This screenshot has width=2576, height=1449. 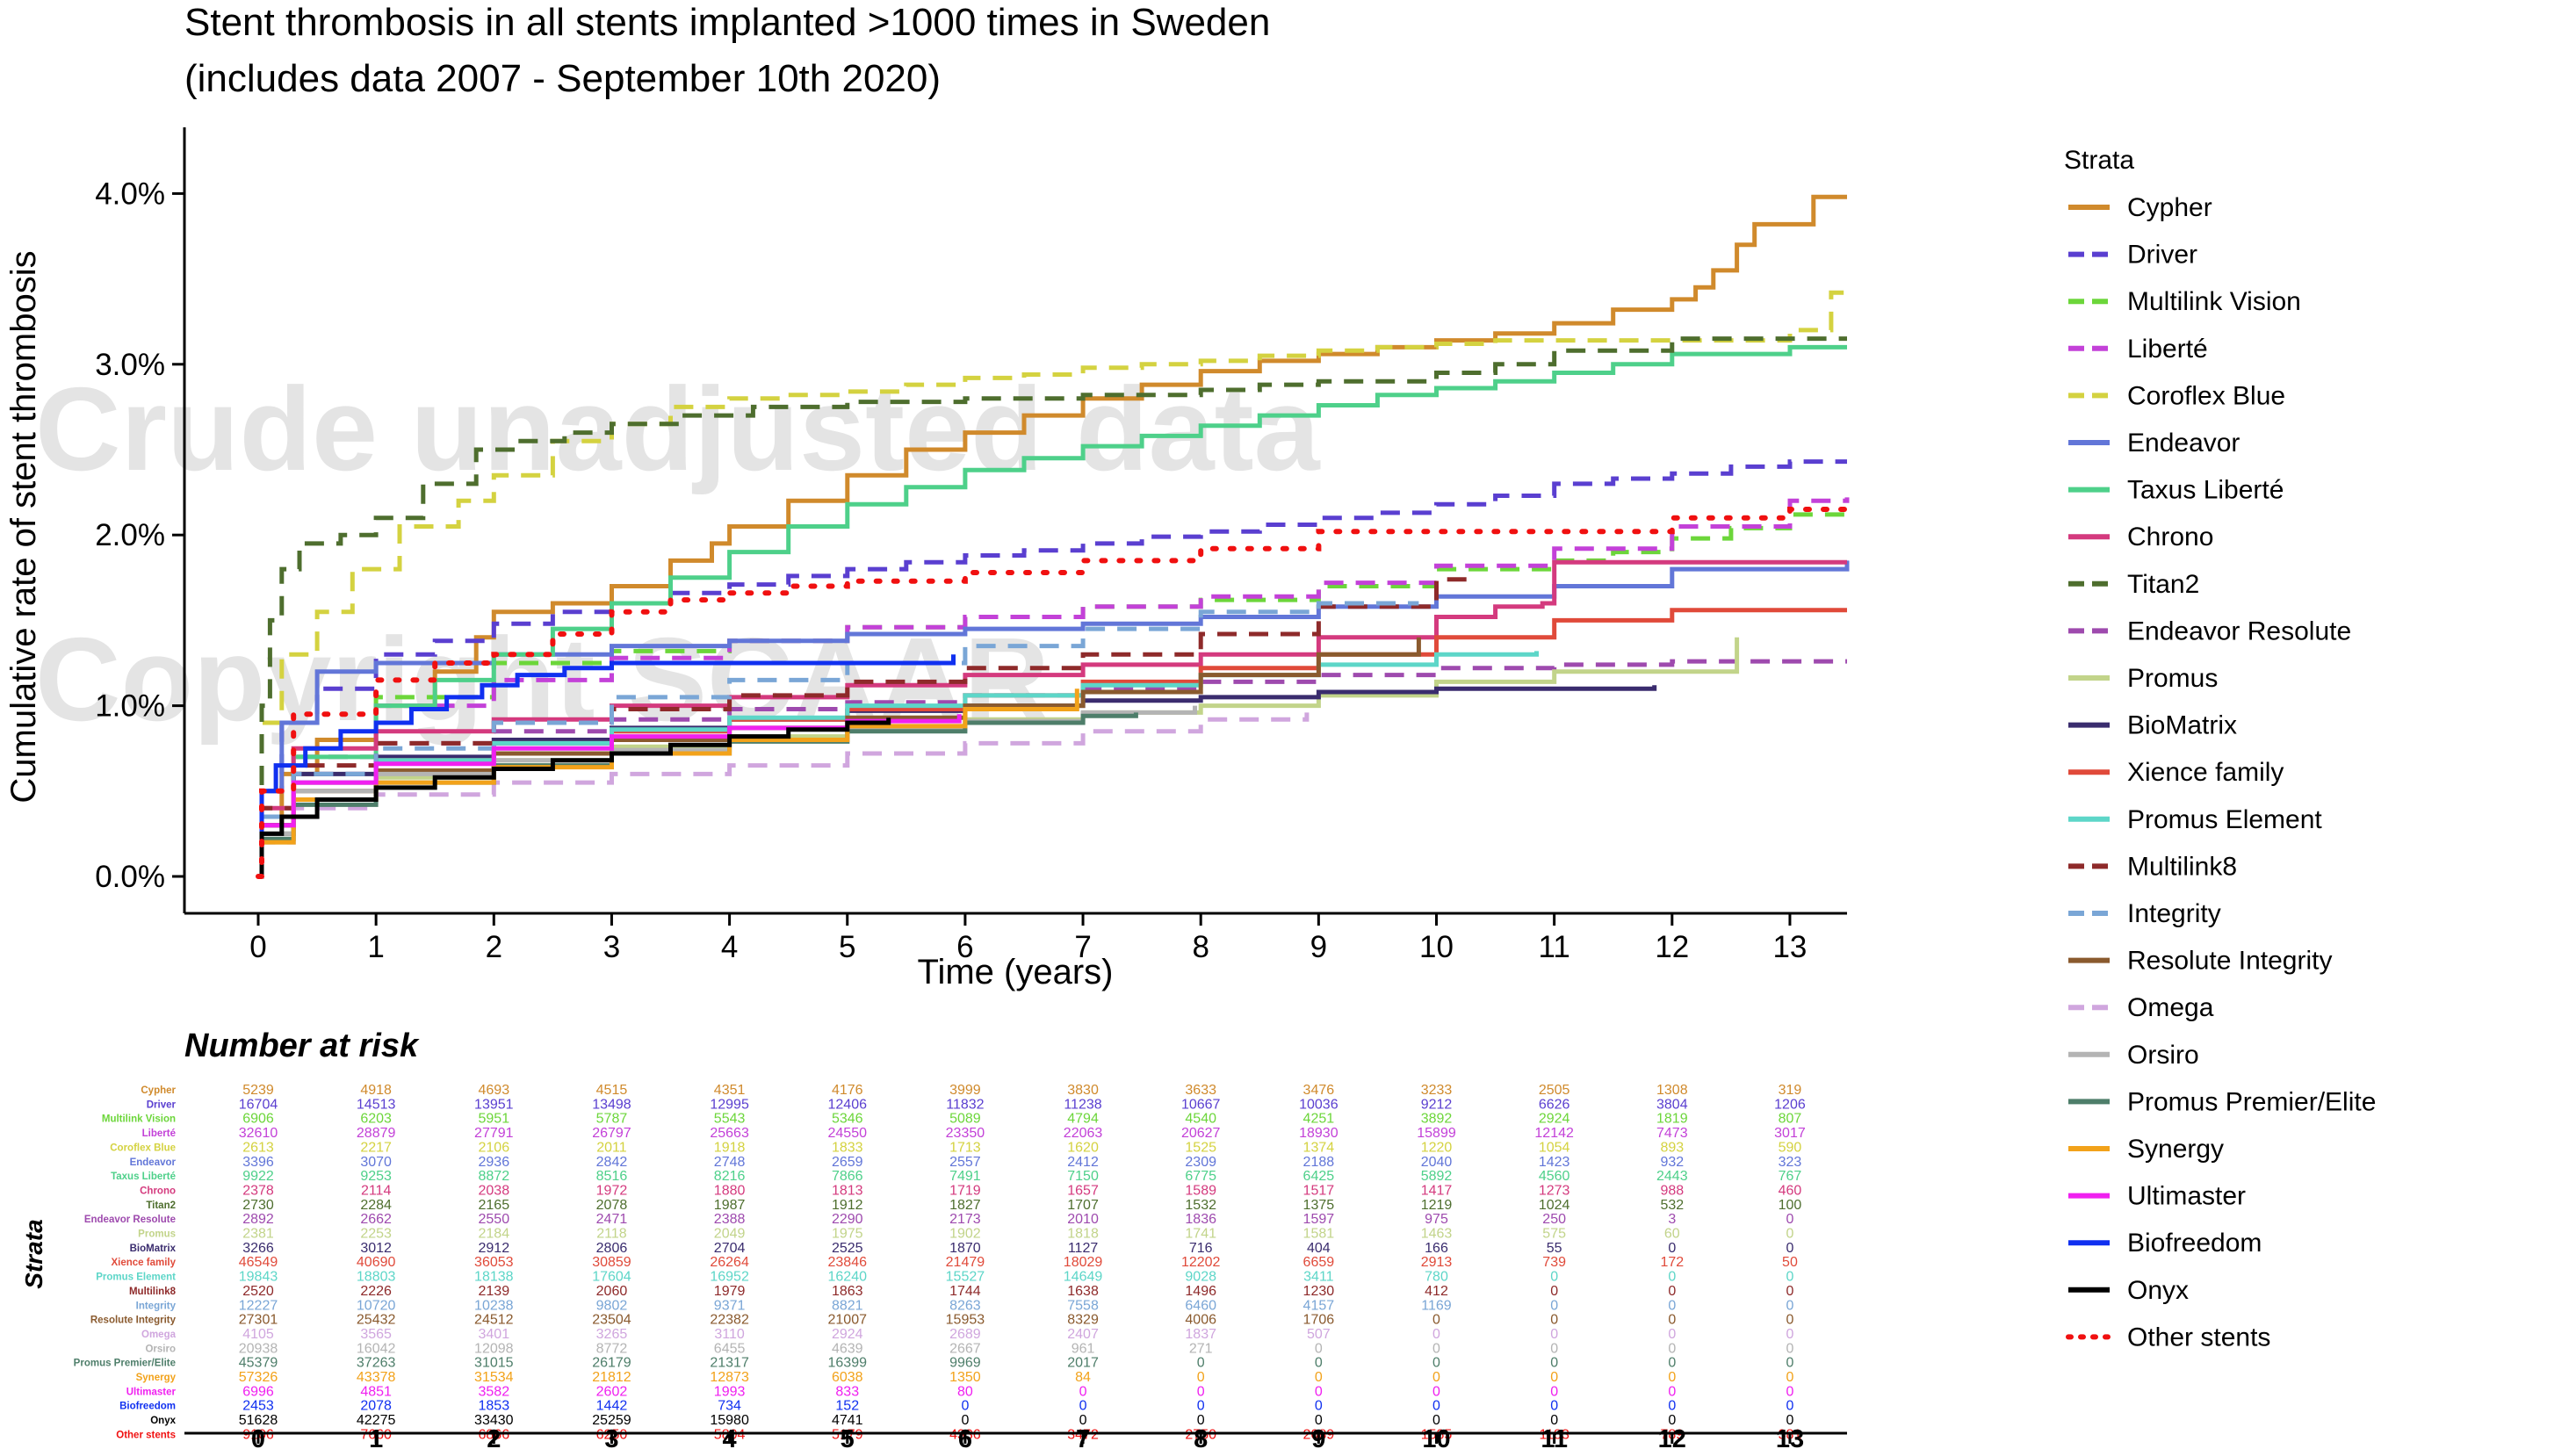 I want to click on risk-cell: 1975, so click(x=847, y=1234).